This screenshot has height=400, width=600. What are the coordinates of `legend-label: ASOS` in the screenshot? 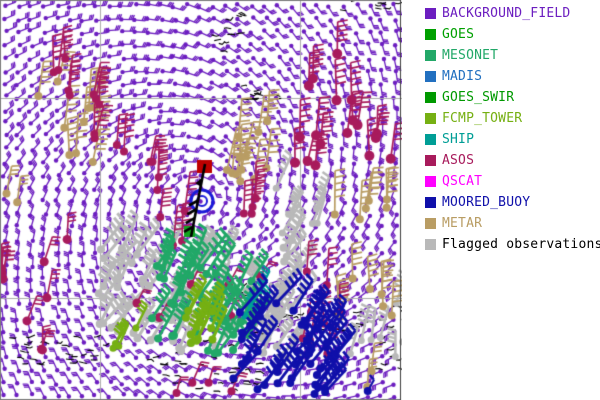 It's located at (458, 160).